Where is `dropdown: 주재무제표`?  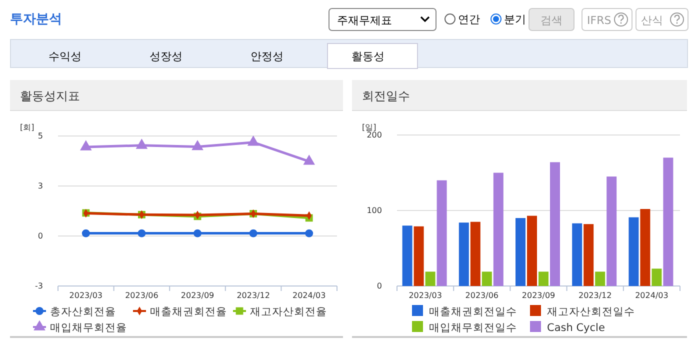 dropdown: 주재무제표 is located at coordinates (382, 19).